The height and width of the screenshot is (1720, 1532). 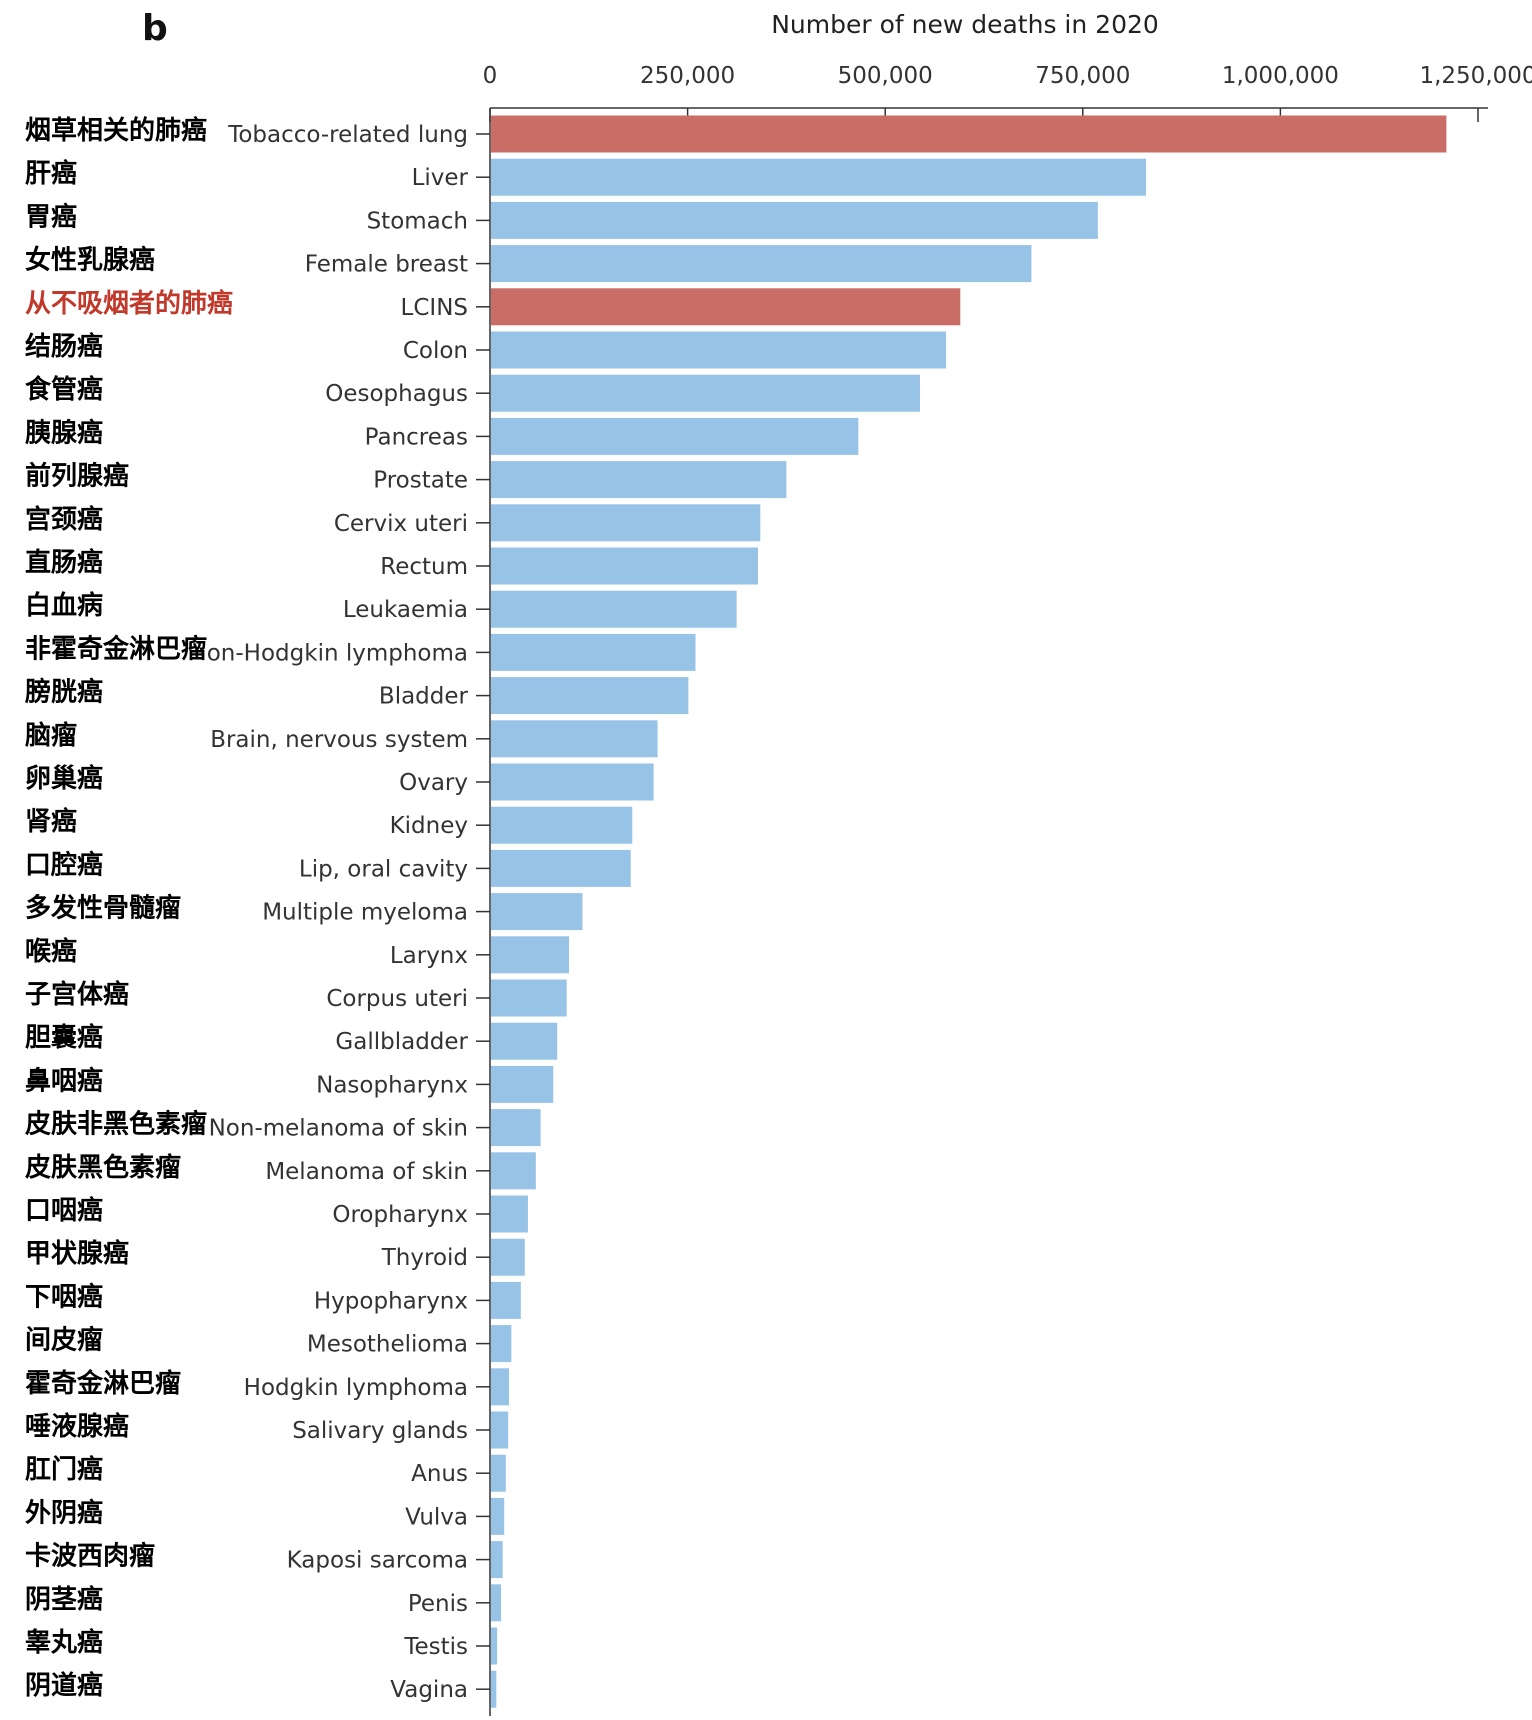 What do you see at coordinates (401, 524) in the screenshot?
I see `category-label: Cervix uteri` at bounding box center [401, 524].